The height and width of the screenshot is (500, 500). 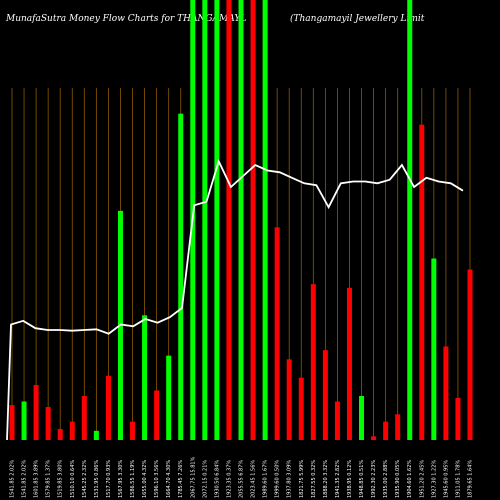 I want to click on tick-label: 1937.80 3.09%, so click(x=290, y=479).